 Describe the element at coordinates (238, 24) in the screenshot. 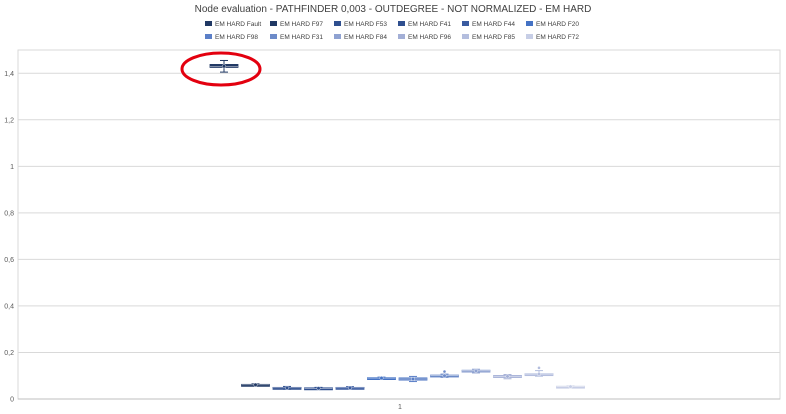

I see `legend-label: EM HARD Fault` at that location.